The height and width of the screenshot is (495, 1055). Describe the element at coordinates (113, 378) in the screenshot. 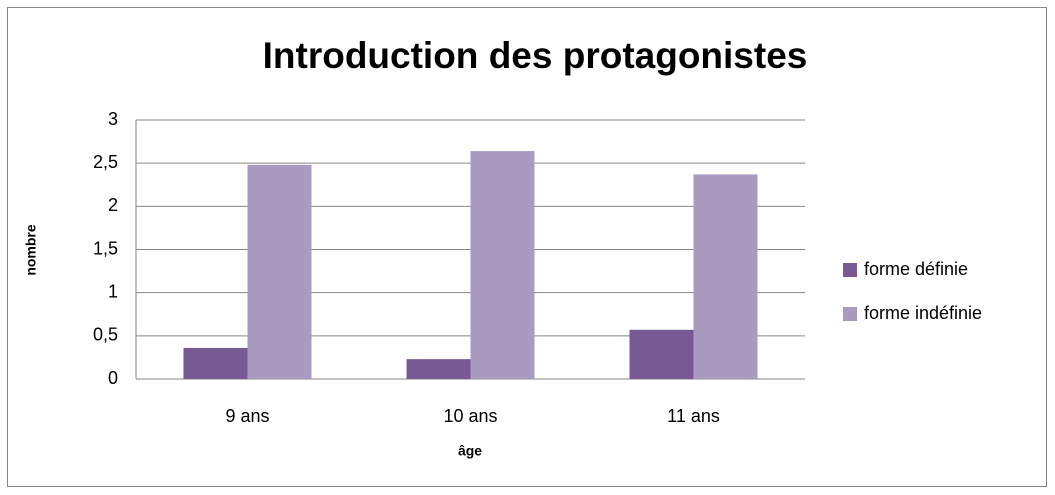

I see `y-tick-label: 0` at that location.